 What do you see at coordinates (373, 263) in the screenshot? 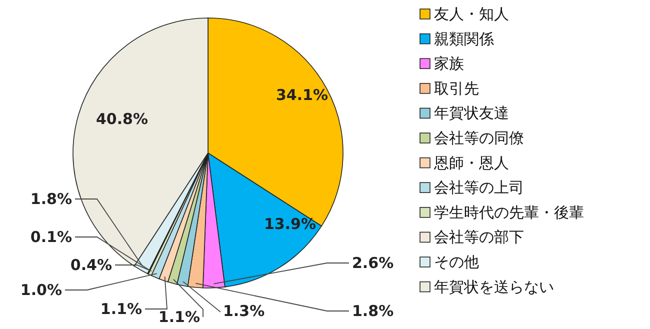
I see `data-label: 2.6%` at bounding box center [373, 263].